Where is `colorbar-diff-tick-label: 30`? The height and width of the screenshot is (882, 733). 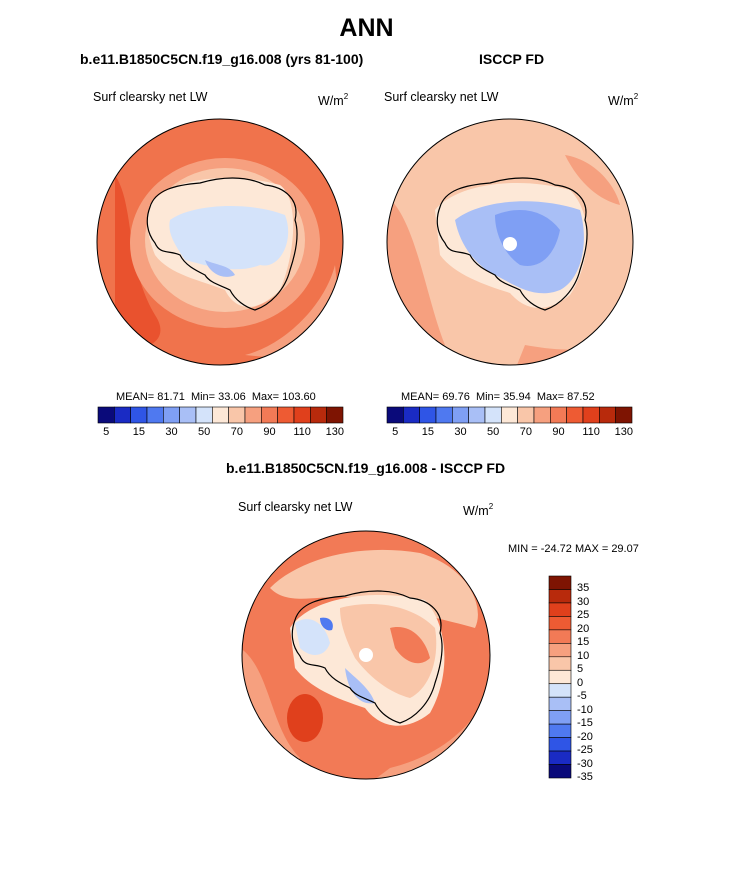
colorbar-diff-tick-label: 30 is located at coordinates (583, 601).